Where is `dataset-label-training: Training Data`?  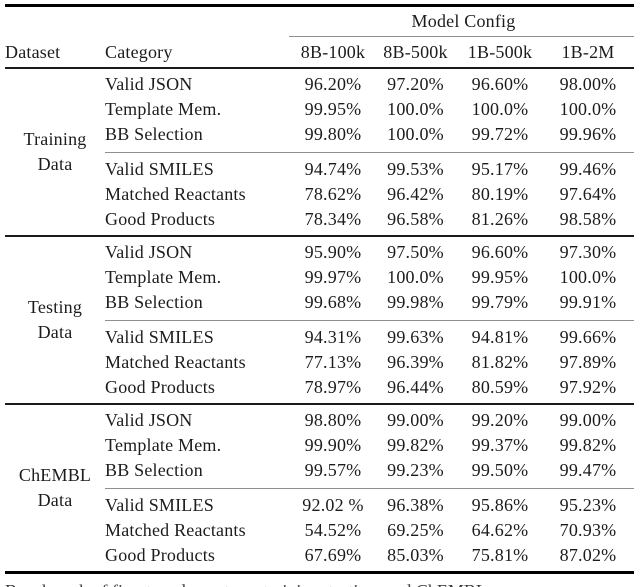 dataset-label-training: Training Data is located at coordinates (55, 152).